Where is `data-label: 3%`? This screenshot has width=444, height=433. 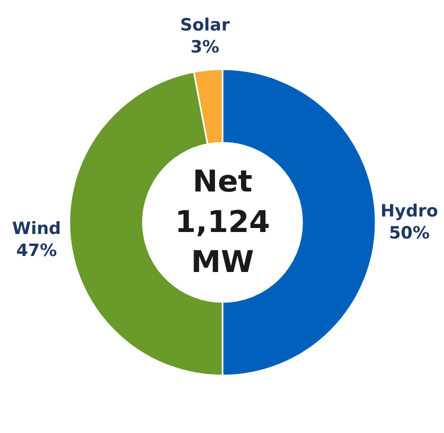
data-label: 3% is located at coordinates (205, 48).